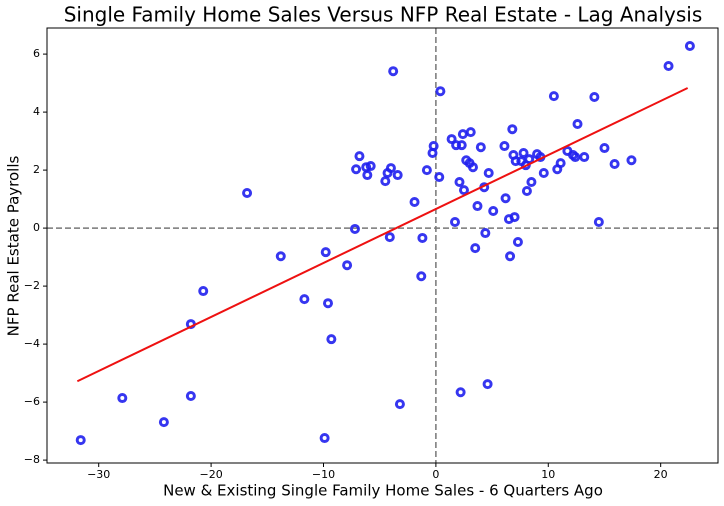 The width and height of the screenshot is (724, 506). I want to click on x-tick-label: 0, so click(435, 474).